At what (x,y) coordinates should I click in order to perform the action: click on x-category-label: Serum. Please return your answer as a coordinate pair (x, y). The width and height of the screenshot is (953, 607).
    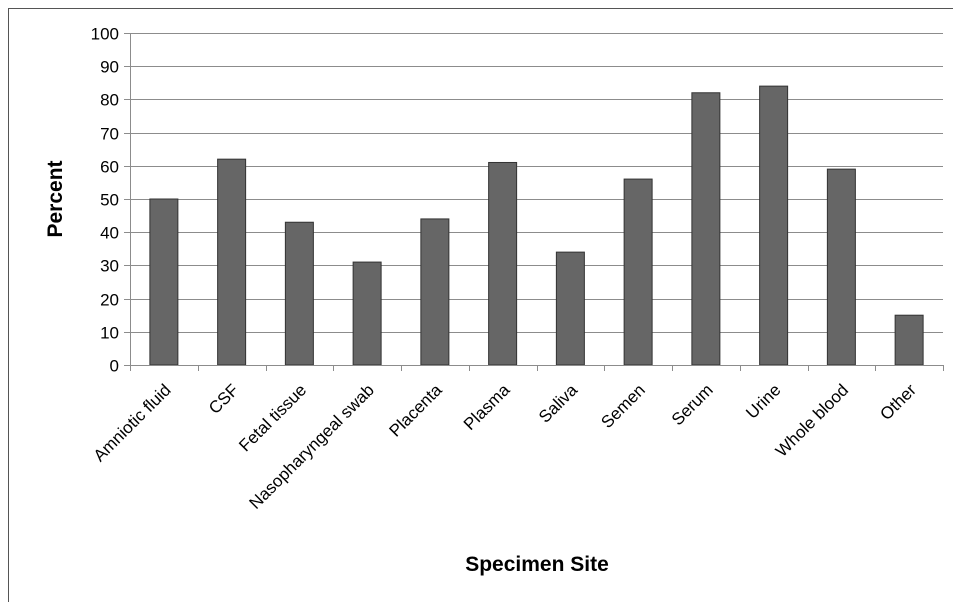
    Looking at the image, I should click on (692, 404).